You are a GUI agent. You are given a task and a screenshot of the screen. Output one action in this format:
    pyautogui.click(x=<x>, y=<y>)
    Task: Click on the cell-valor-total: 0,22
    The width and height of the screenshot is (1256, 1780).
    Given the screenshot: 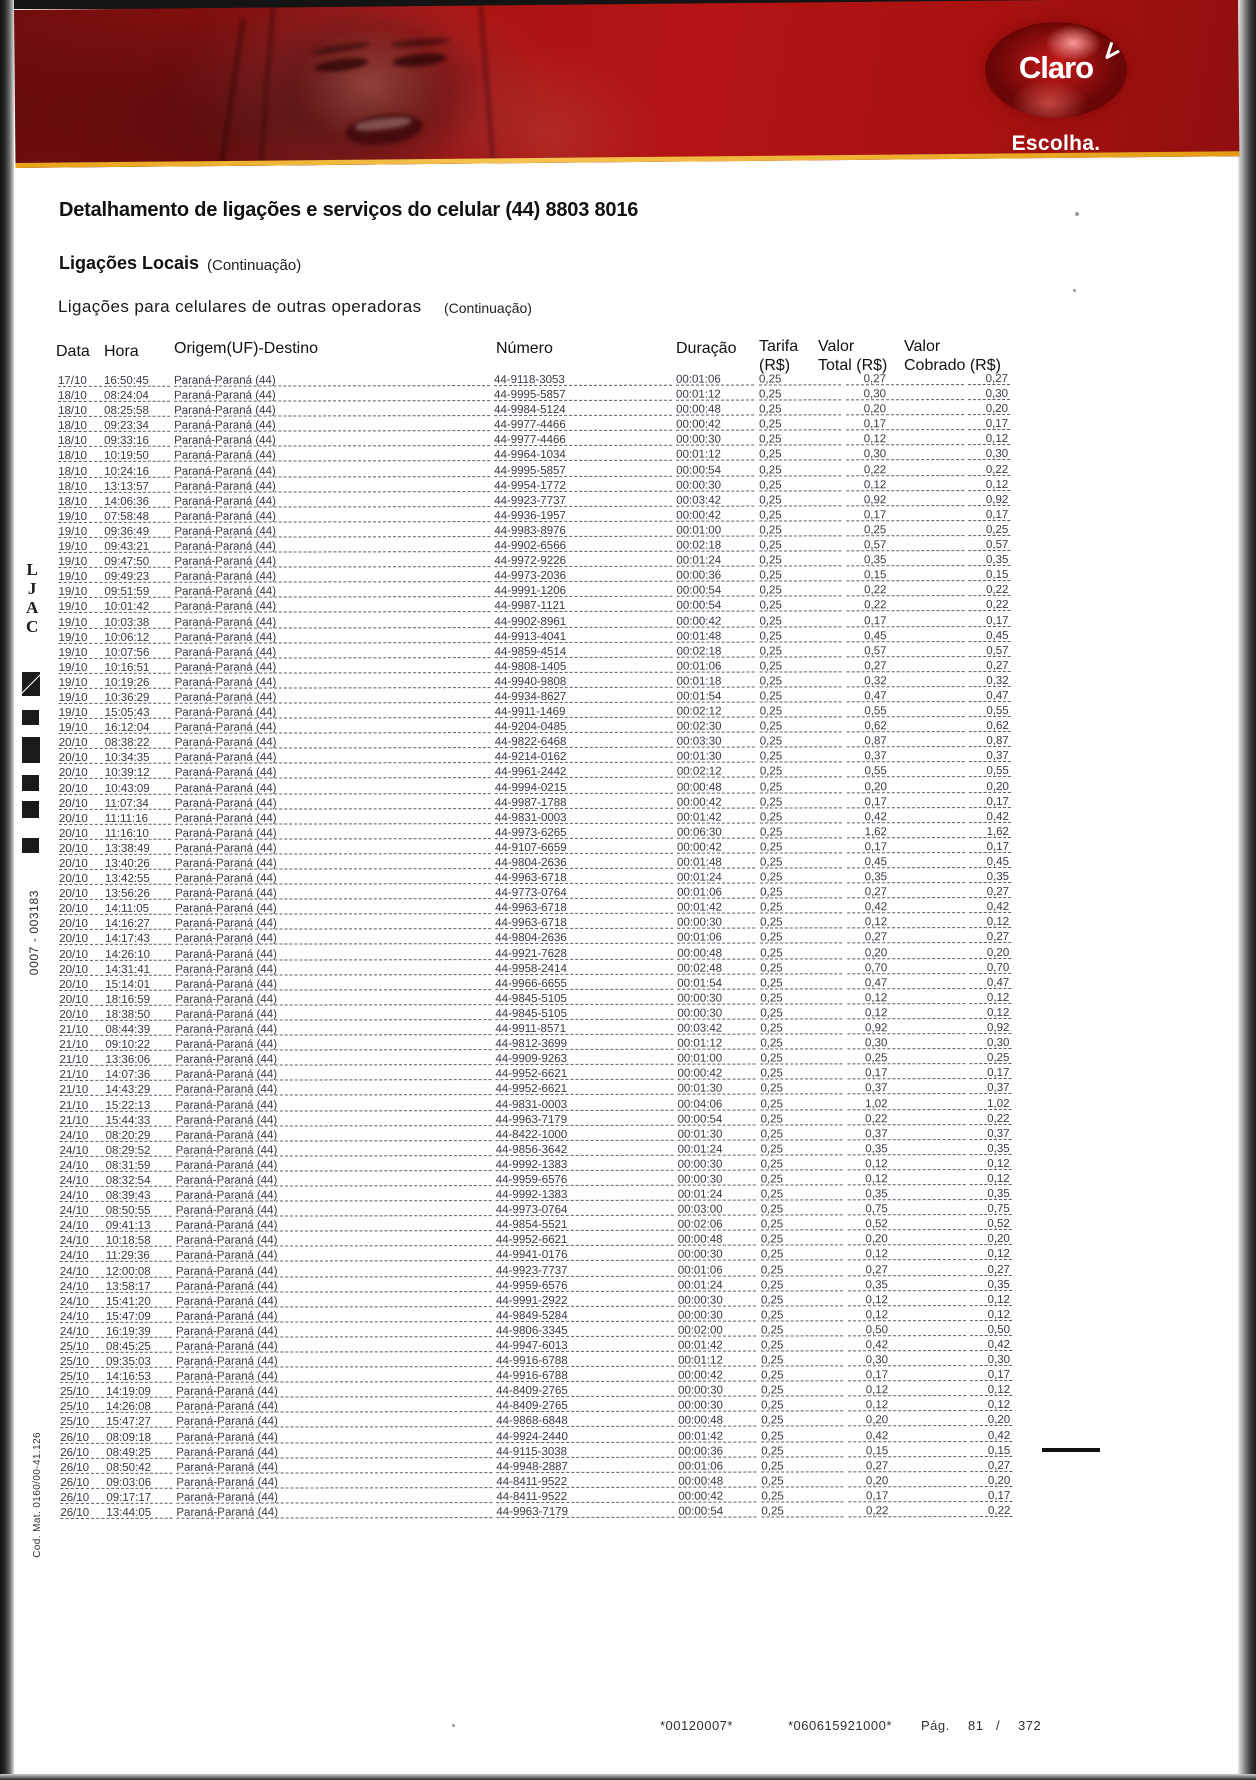 What is the action you would take?
    pyautogui.click(x=875, y=605)
    